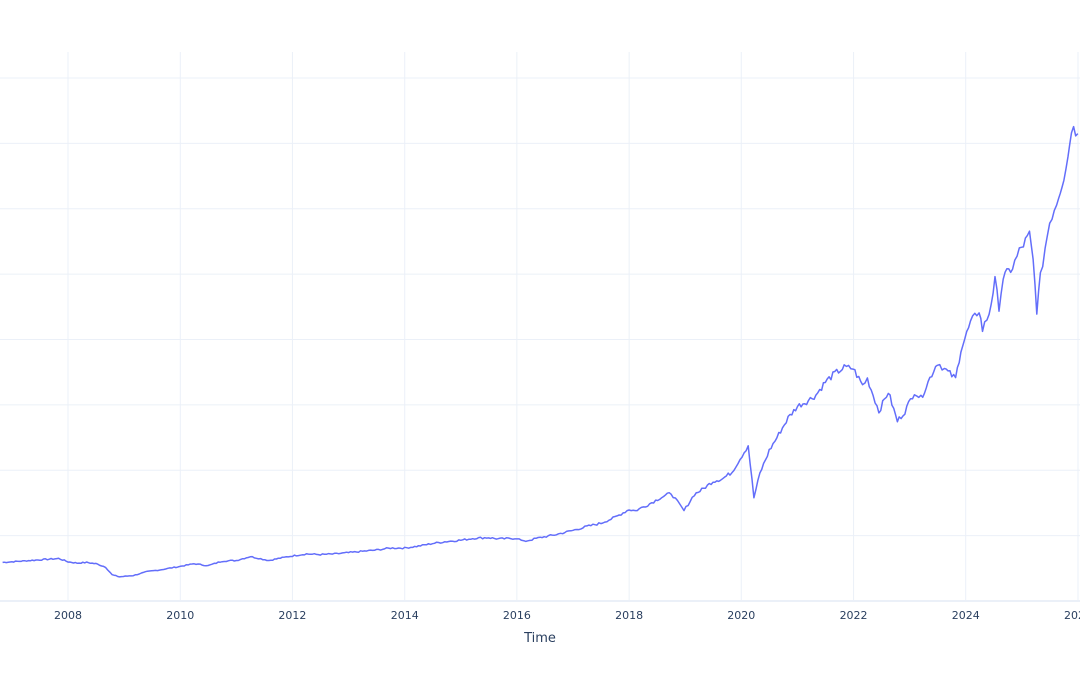 Image resolution: width=1080 pixels, height=675 pixels. I want to click on x-tick-label: 2018, so click(629, 615).